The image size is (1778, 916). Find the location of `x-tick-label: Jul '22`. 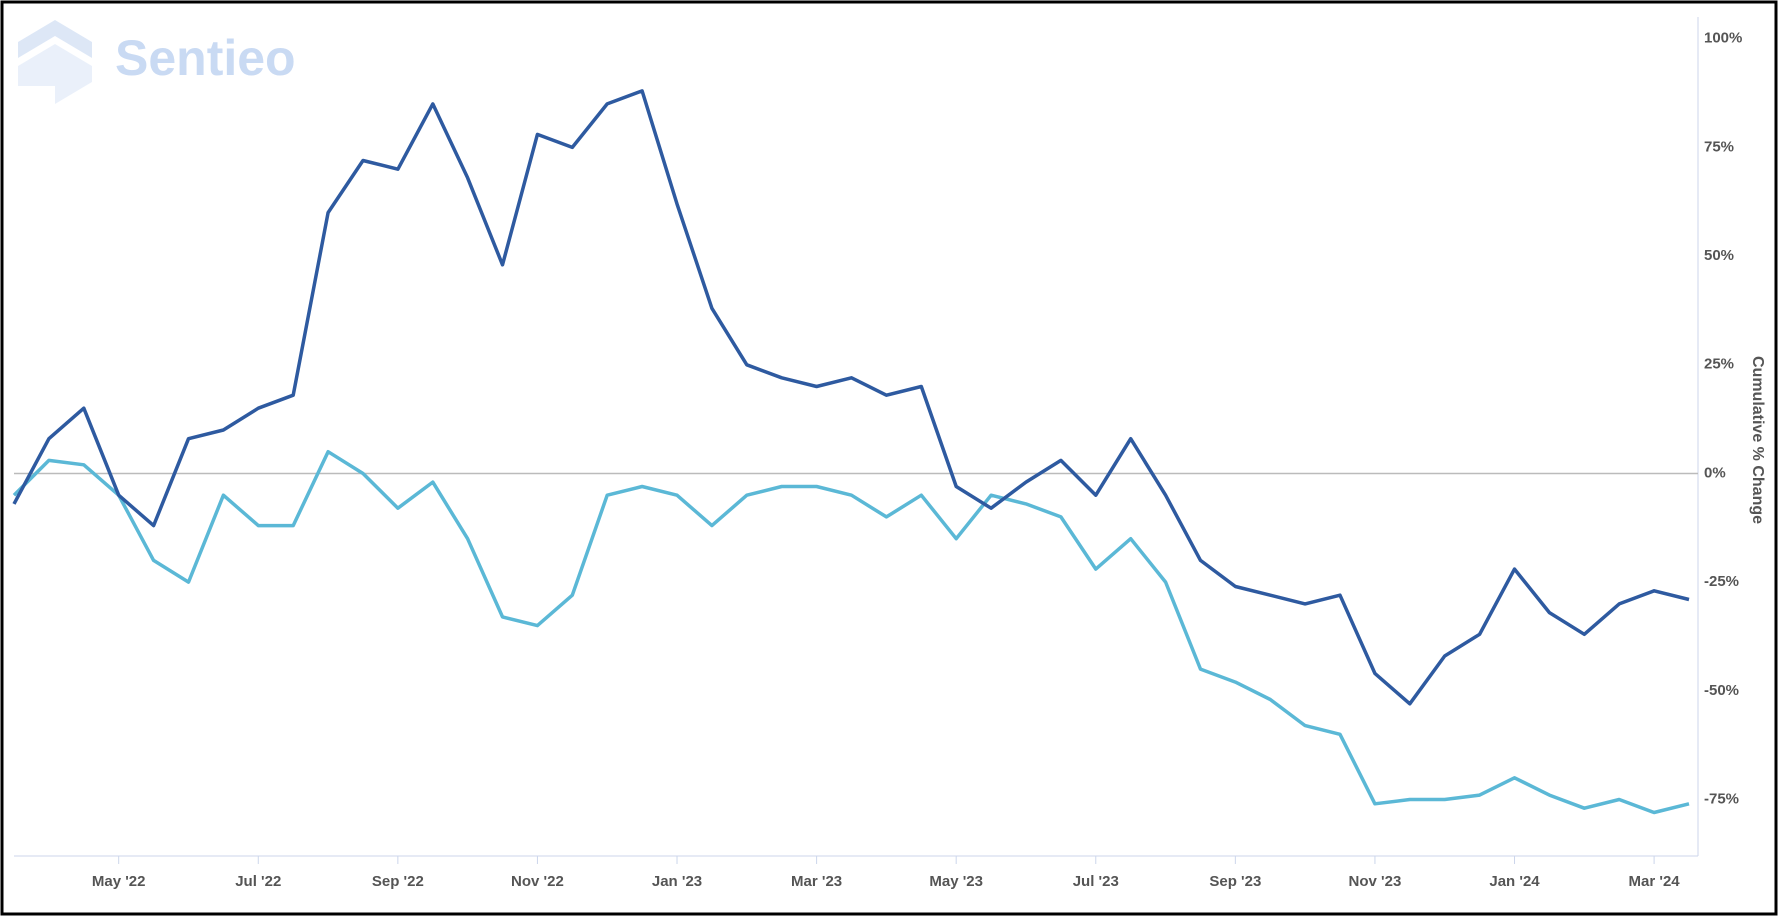

x-tick-label: Jul '22 is located at coordinates (258, 881).